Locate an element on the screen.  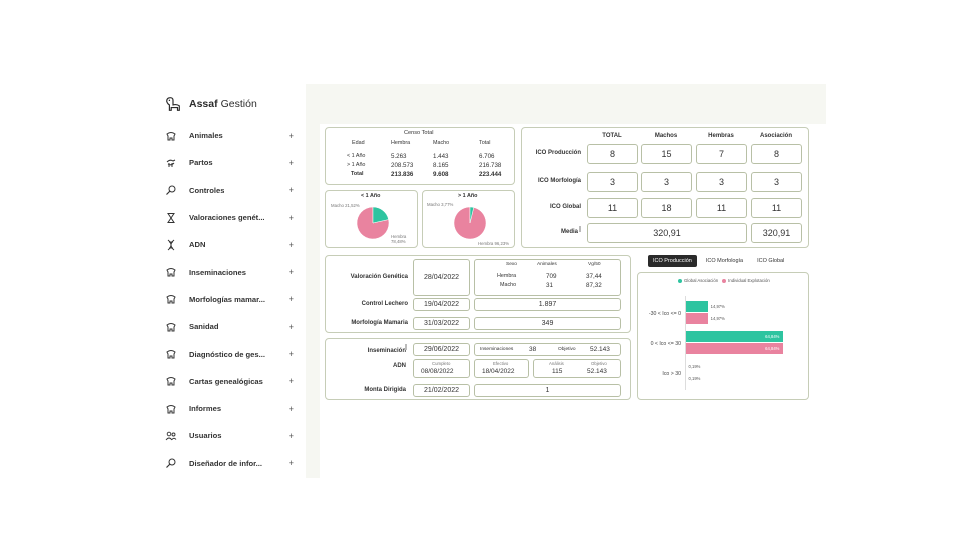
pie-lt1-hembra-label: Hembra 78,48% is located at coordinates (399, 239).